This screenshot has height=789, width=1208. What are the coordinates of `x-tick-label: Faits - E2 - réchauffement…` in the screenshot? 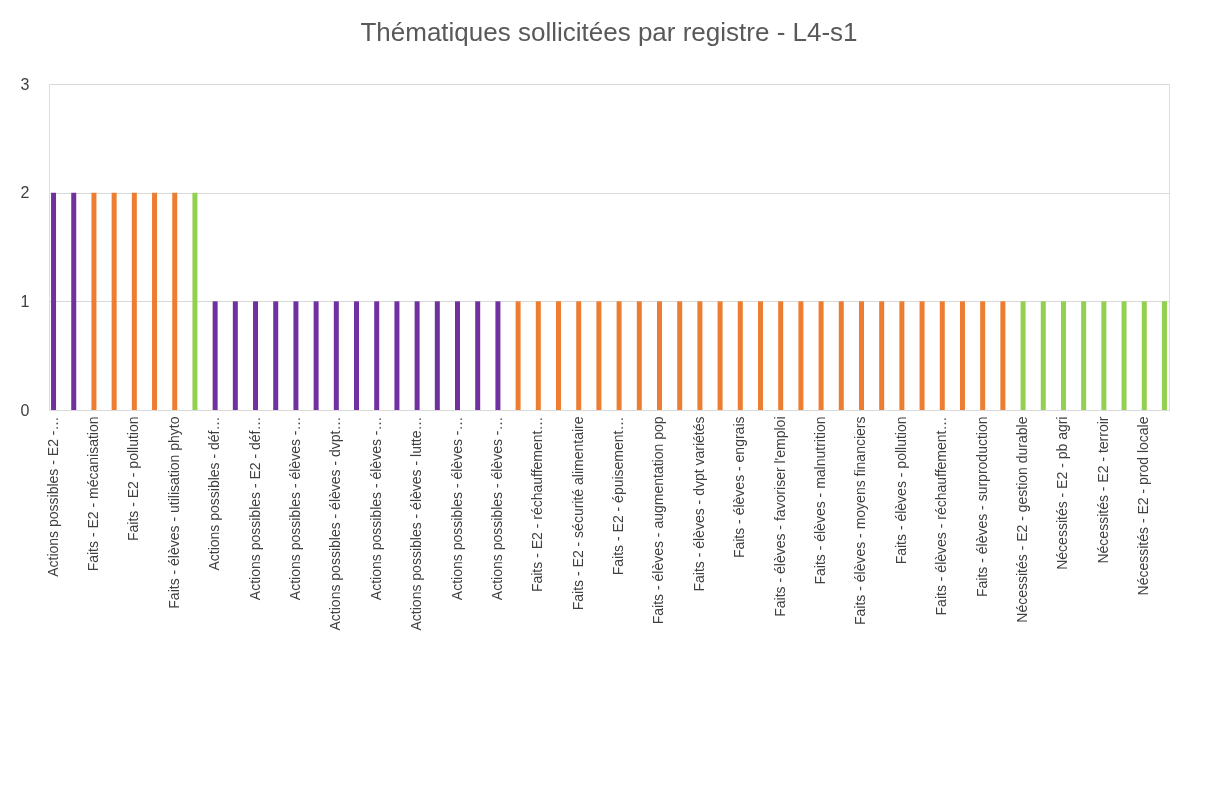 It's located at (537, 504).